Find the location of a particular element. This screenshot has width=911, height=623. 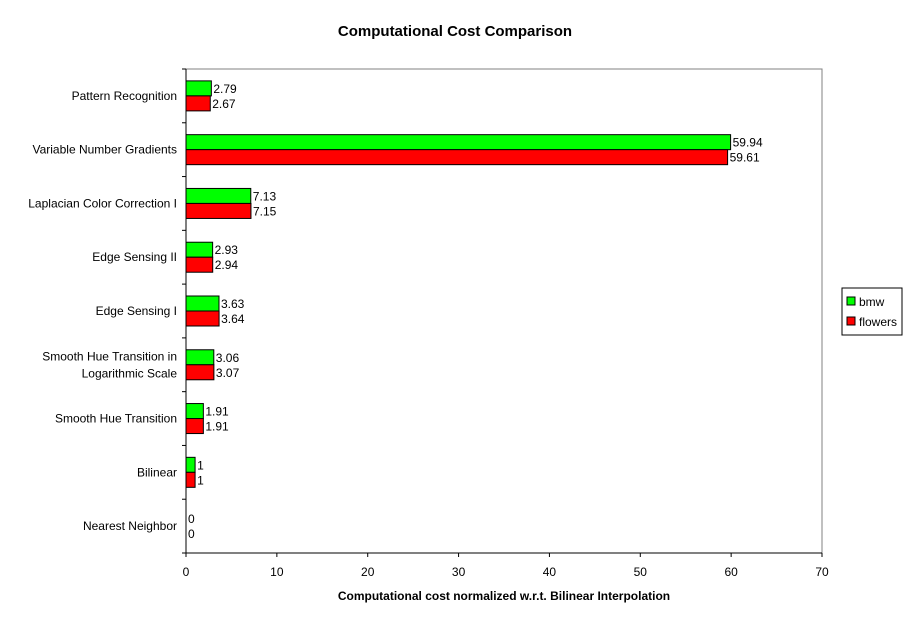

data-label-bmw: 2.79 is located at coordinates (225, 89).